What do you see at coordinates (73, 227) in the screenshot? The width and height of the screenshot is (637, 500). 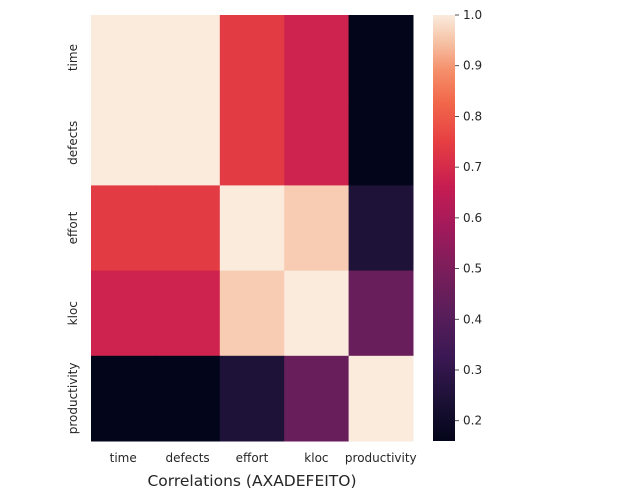 I see `y-tick-label-effort: effort` at bounding box center [73, 227].